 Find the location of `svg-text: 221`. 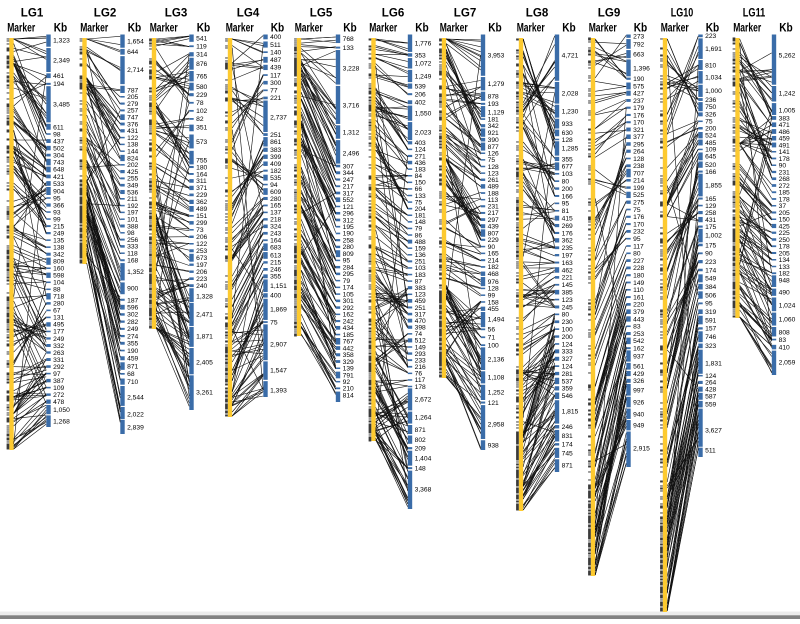

svg-text: 221 is located at coordinates (567, 278).